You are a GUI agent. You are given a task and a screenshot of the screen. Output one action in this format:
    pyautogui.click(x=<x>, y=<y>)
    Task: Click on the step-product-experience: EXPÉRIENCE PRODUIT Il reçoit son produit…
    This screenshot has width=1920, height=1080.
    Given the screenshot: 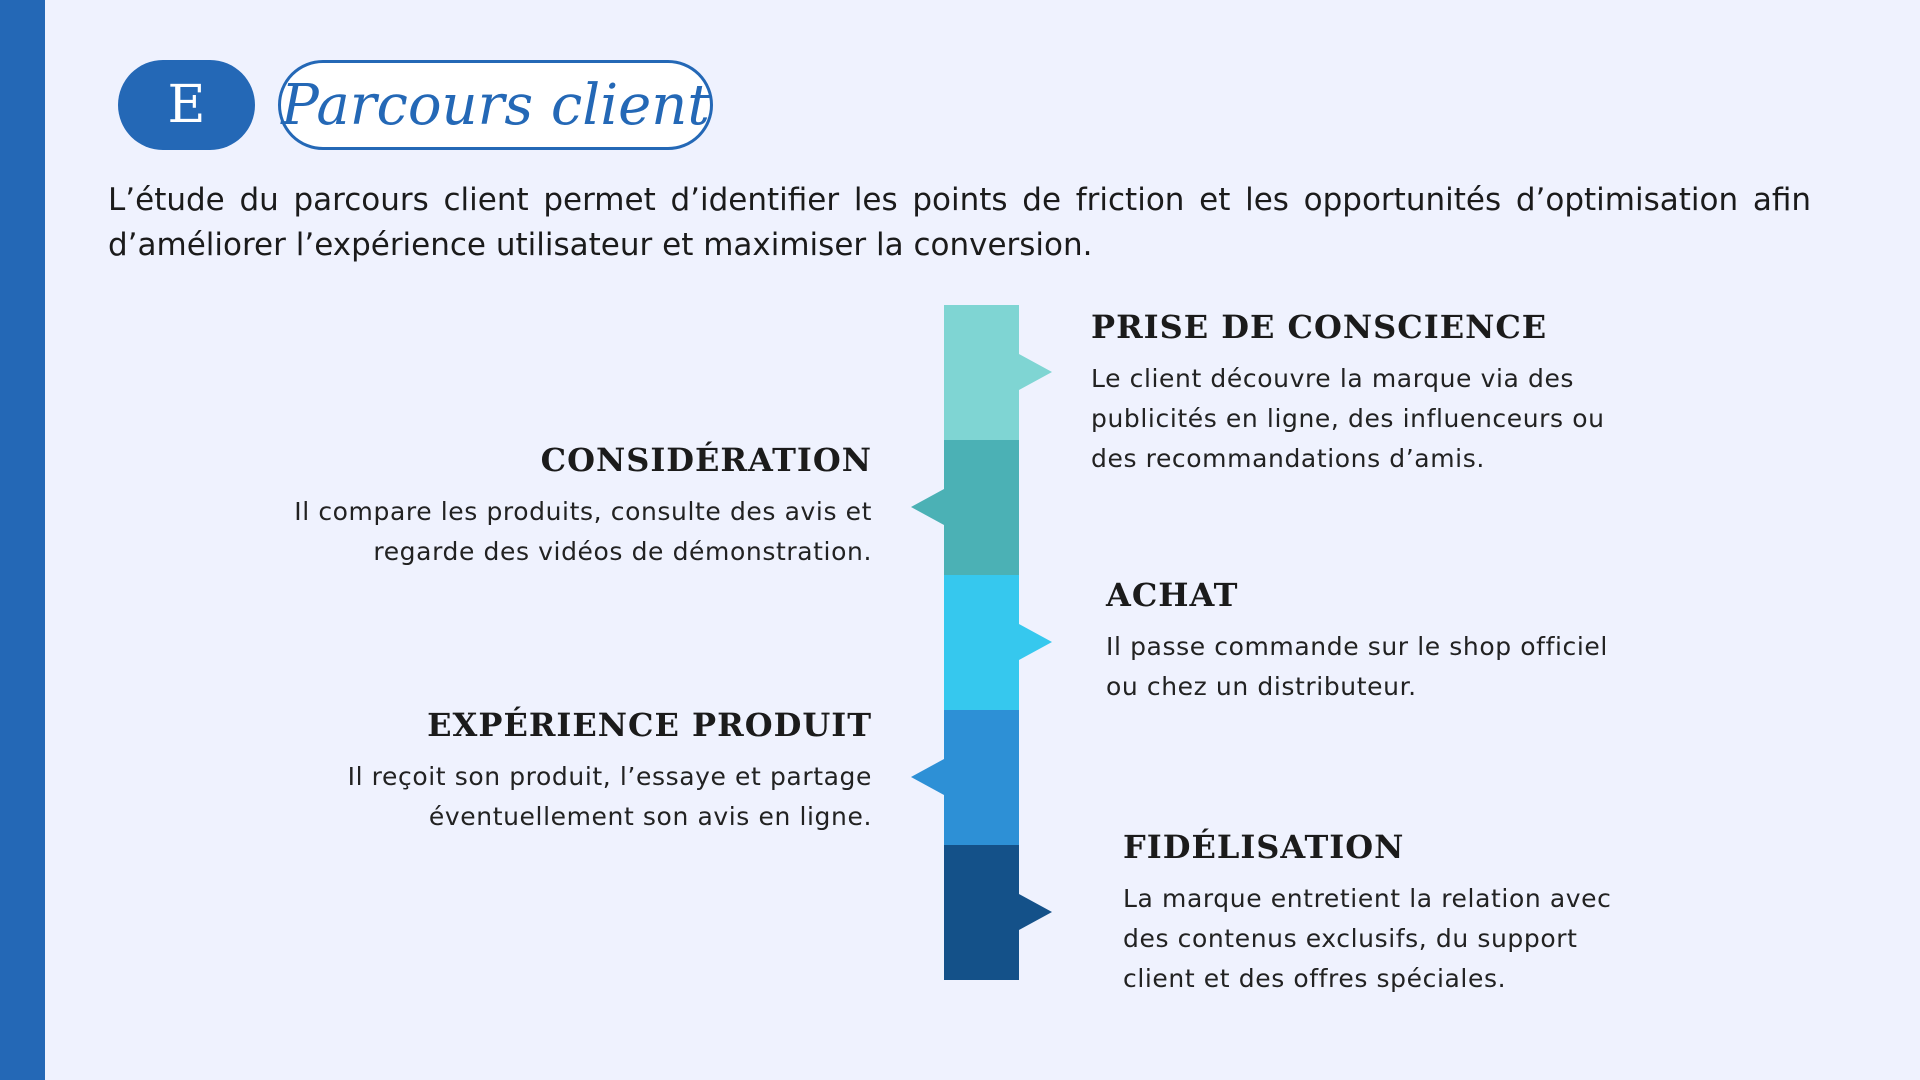 What is the action you would take?
    pyautogui.click(x=610, y=771)
    